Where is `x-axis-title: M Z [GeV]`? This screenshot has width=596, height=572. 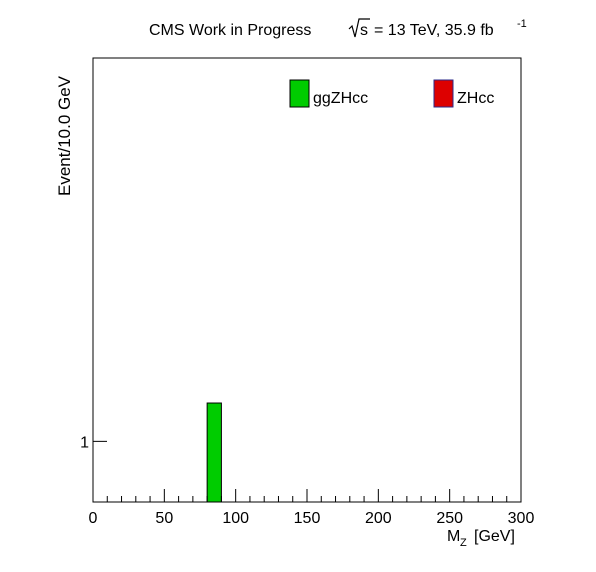
x-axis-title: M Z [GeV] is located at coordinates (481, 538).